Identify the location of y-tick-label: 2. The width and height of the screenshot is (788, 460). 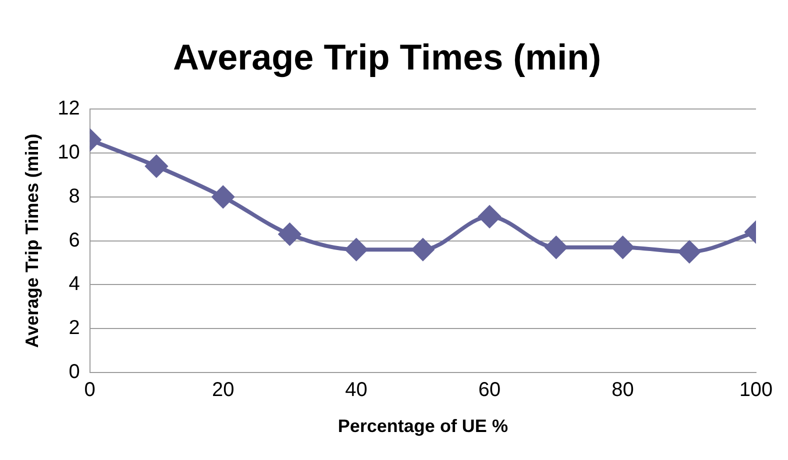
(74, 328).